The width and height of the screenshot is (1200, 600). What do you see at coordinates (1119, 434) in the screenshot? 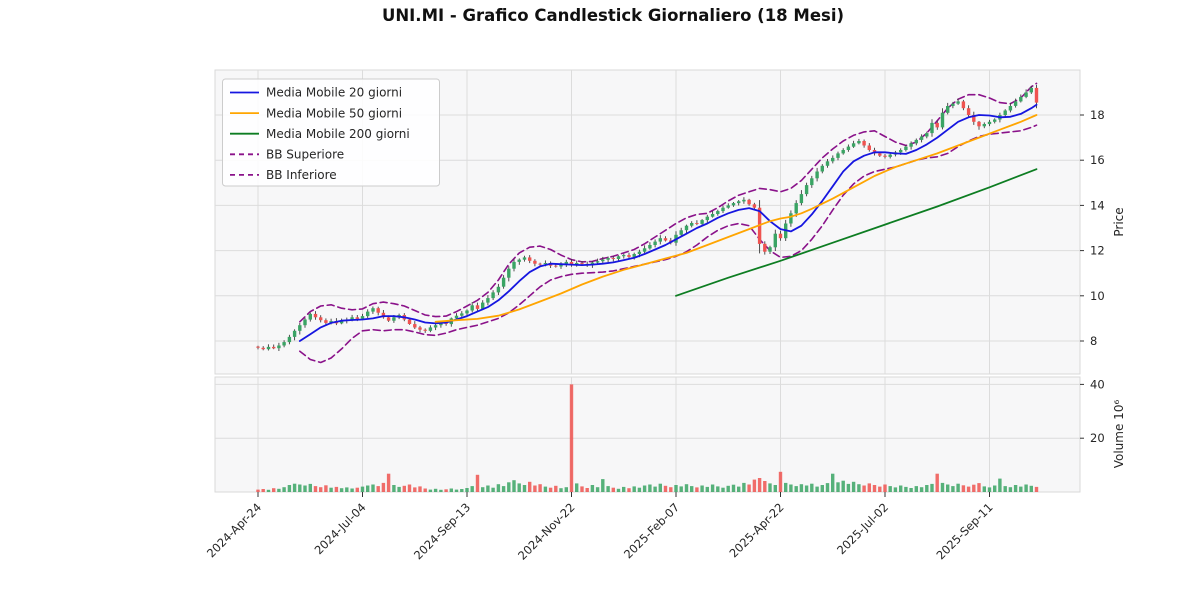
I see `volume-axis-label: Volume 10⁶` at bounding box center [1119, 434].